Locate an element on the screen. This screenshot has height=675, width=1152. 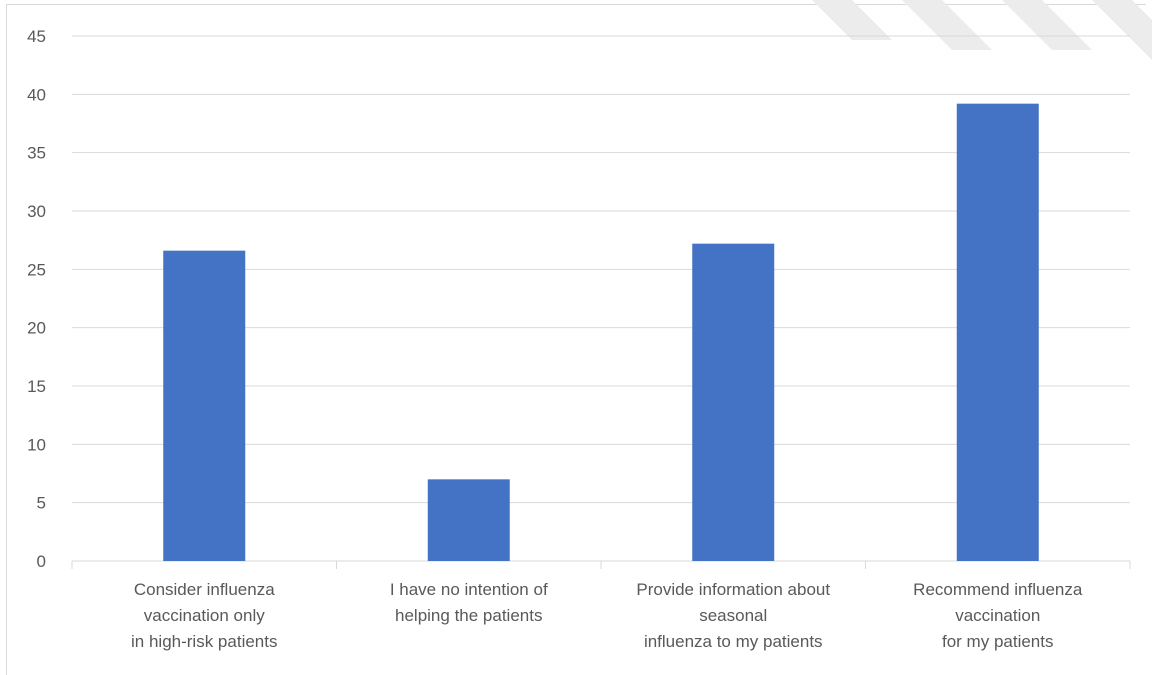
x-category-label-line: seasonal is located at coordinates (733, 615).